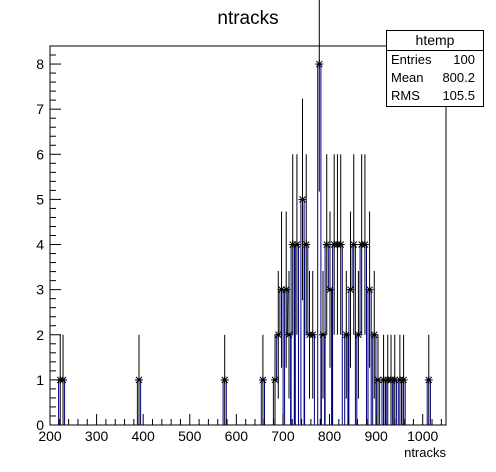 Image resolution: width=496 pixels, height=472 pixels. Describe the element at coordinates (40, 199) in the screenshot. I see `y-tick-label: 5` at that location.